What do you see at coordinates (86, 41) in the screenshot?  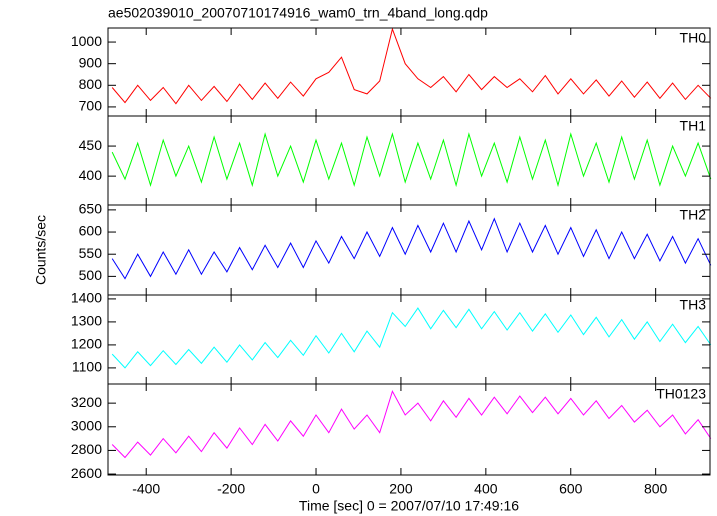 I see `y-tick-label: 1000` at bounding box center [86, 41].